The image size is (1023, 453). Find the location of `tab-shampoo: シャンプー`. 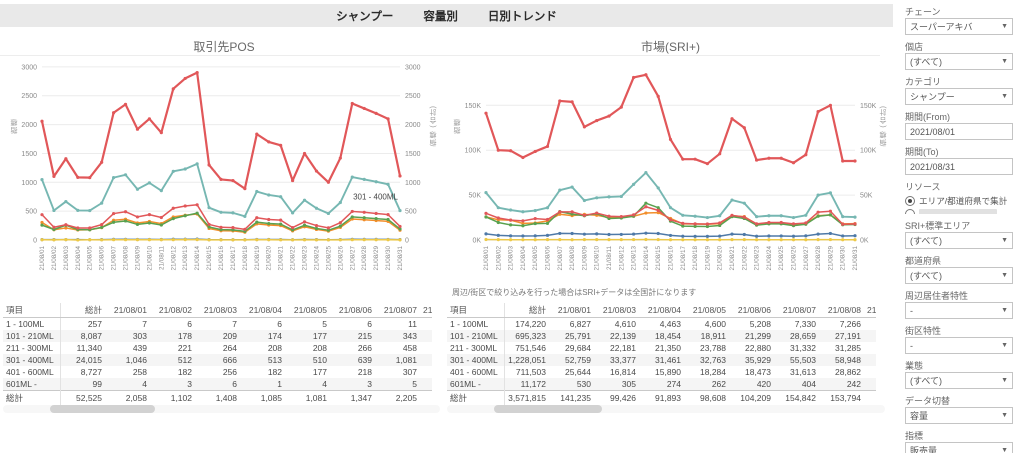

tab-shampoo: シャンプー is located at coordinates (365, 16).